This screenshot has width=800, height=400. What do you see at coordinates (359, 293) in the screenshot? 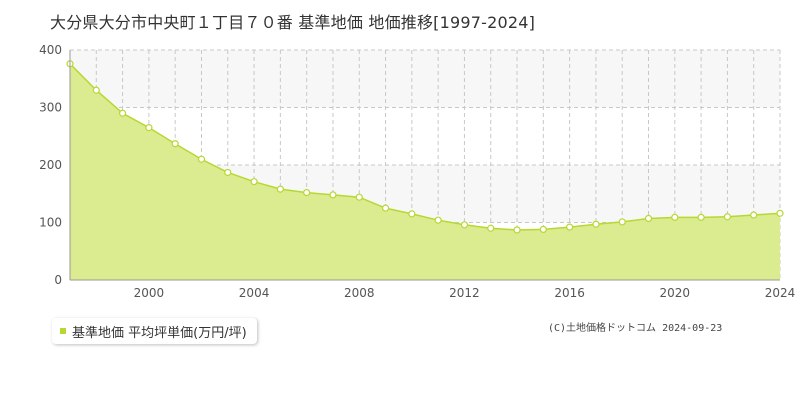
I see `x-tick-label: 2008` at bounding box center [359, 293].